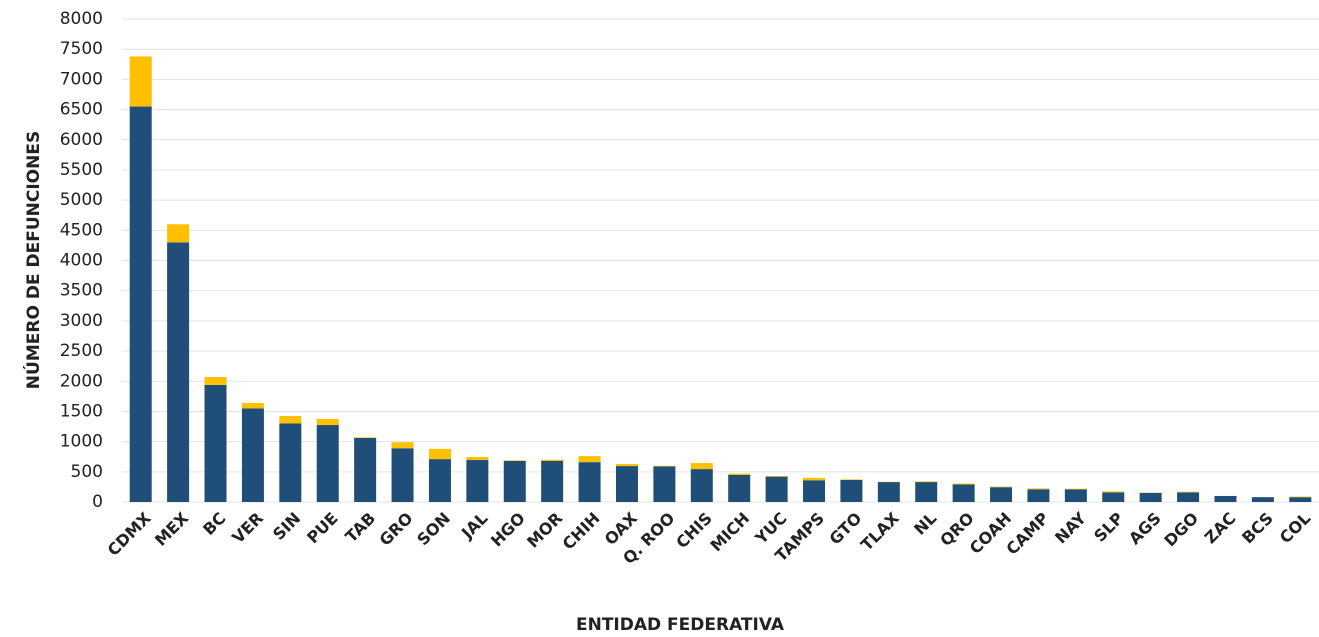 The height and width of the screenshot is (637, 1319). Describe the element at coordinates (360, 528) in the screenshot. I see `x-tick-label: TAB` at that location.